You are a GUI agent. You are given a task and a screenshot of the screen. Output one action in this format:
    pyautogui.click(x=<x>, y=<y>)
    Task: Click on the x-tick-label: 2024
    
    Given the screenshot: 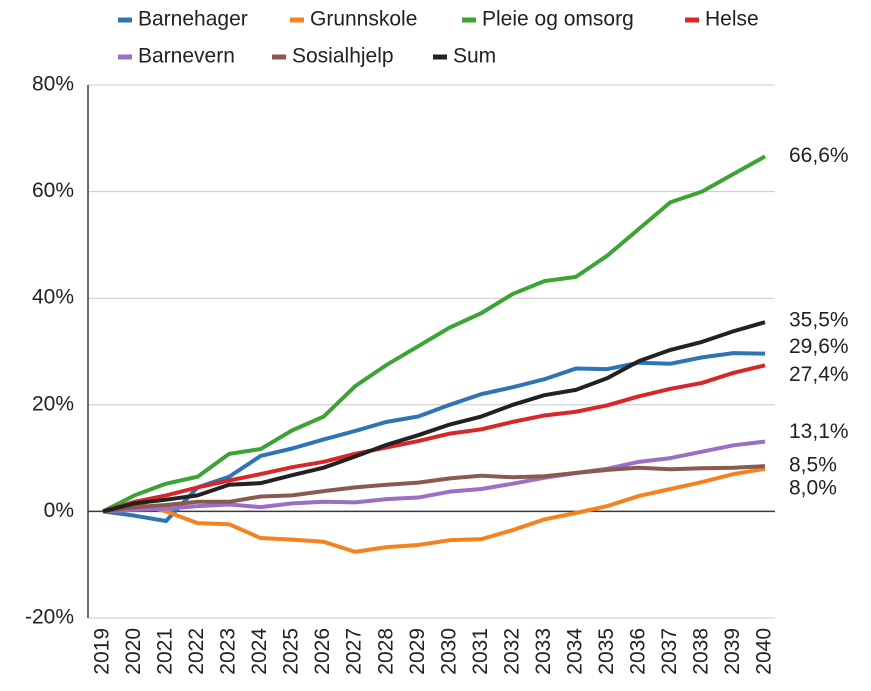 What is the action you would take?
    pyautogui.click(x=259, y=651)
    